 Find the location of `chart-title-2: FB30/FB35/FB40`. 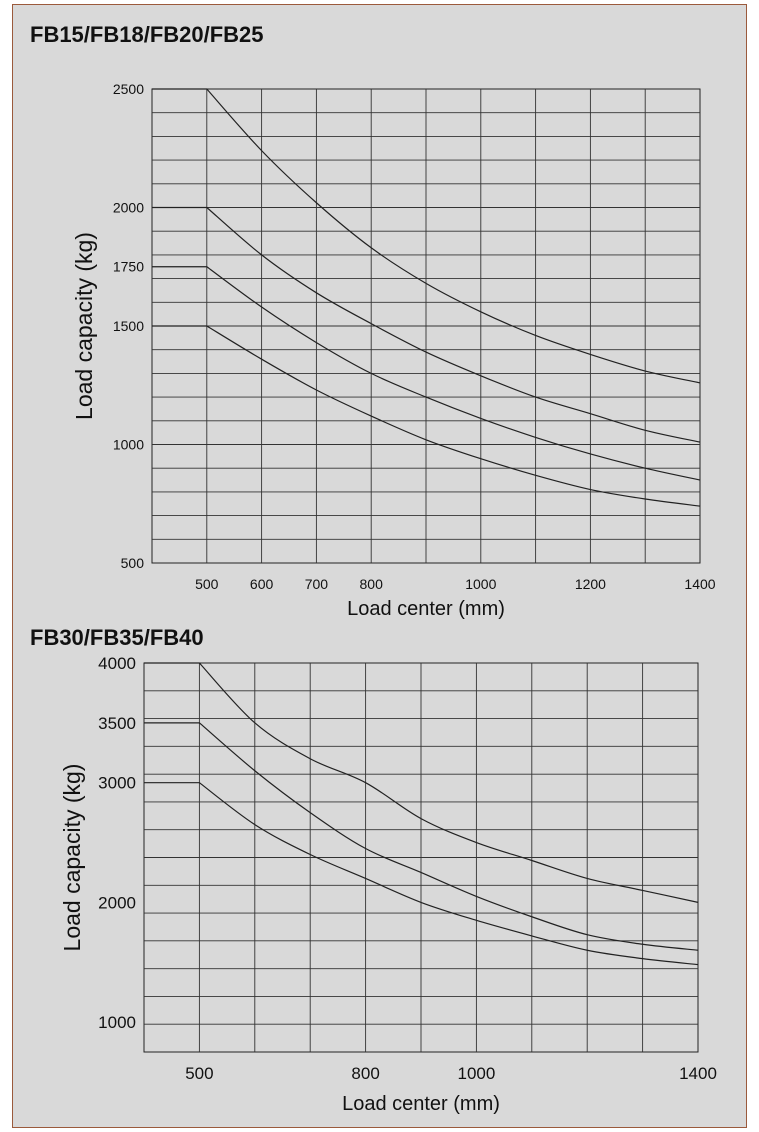

chart-title-2: FB30/FB35/FB40 is located at coordinates (117, 637).